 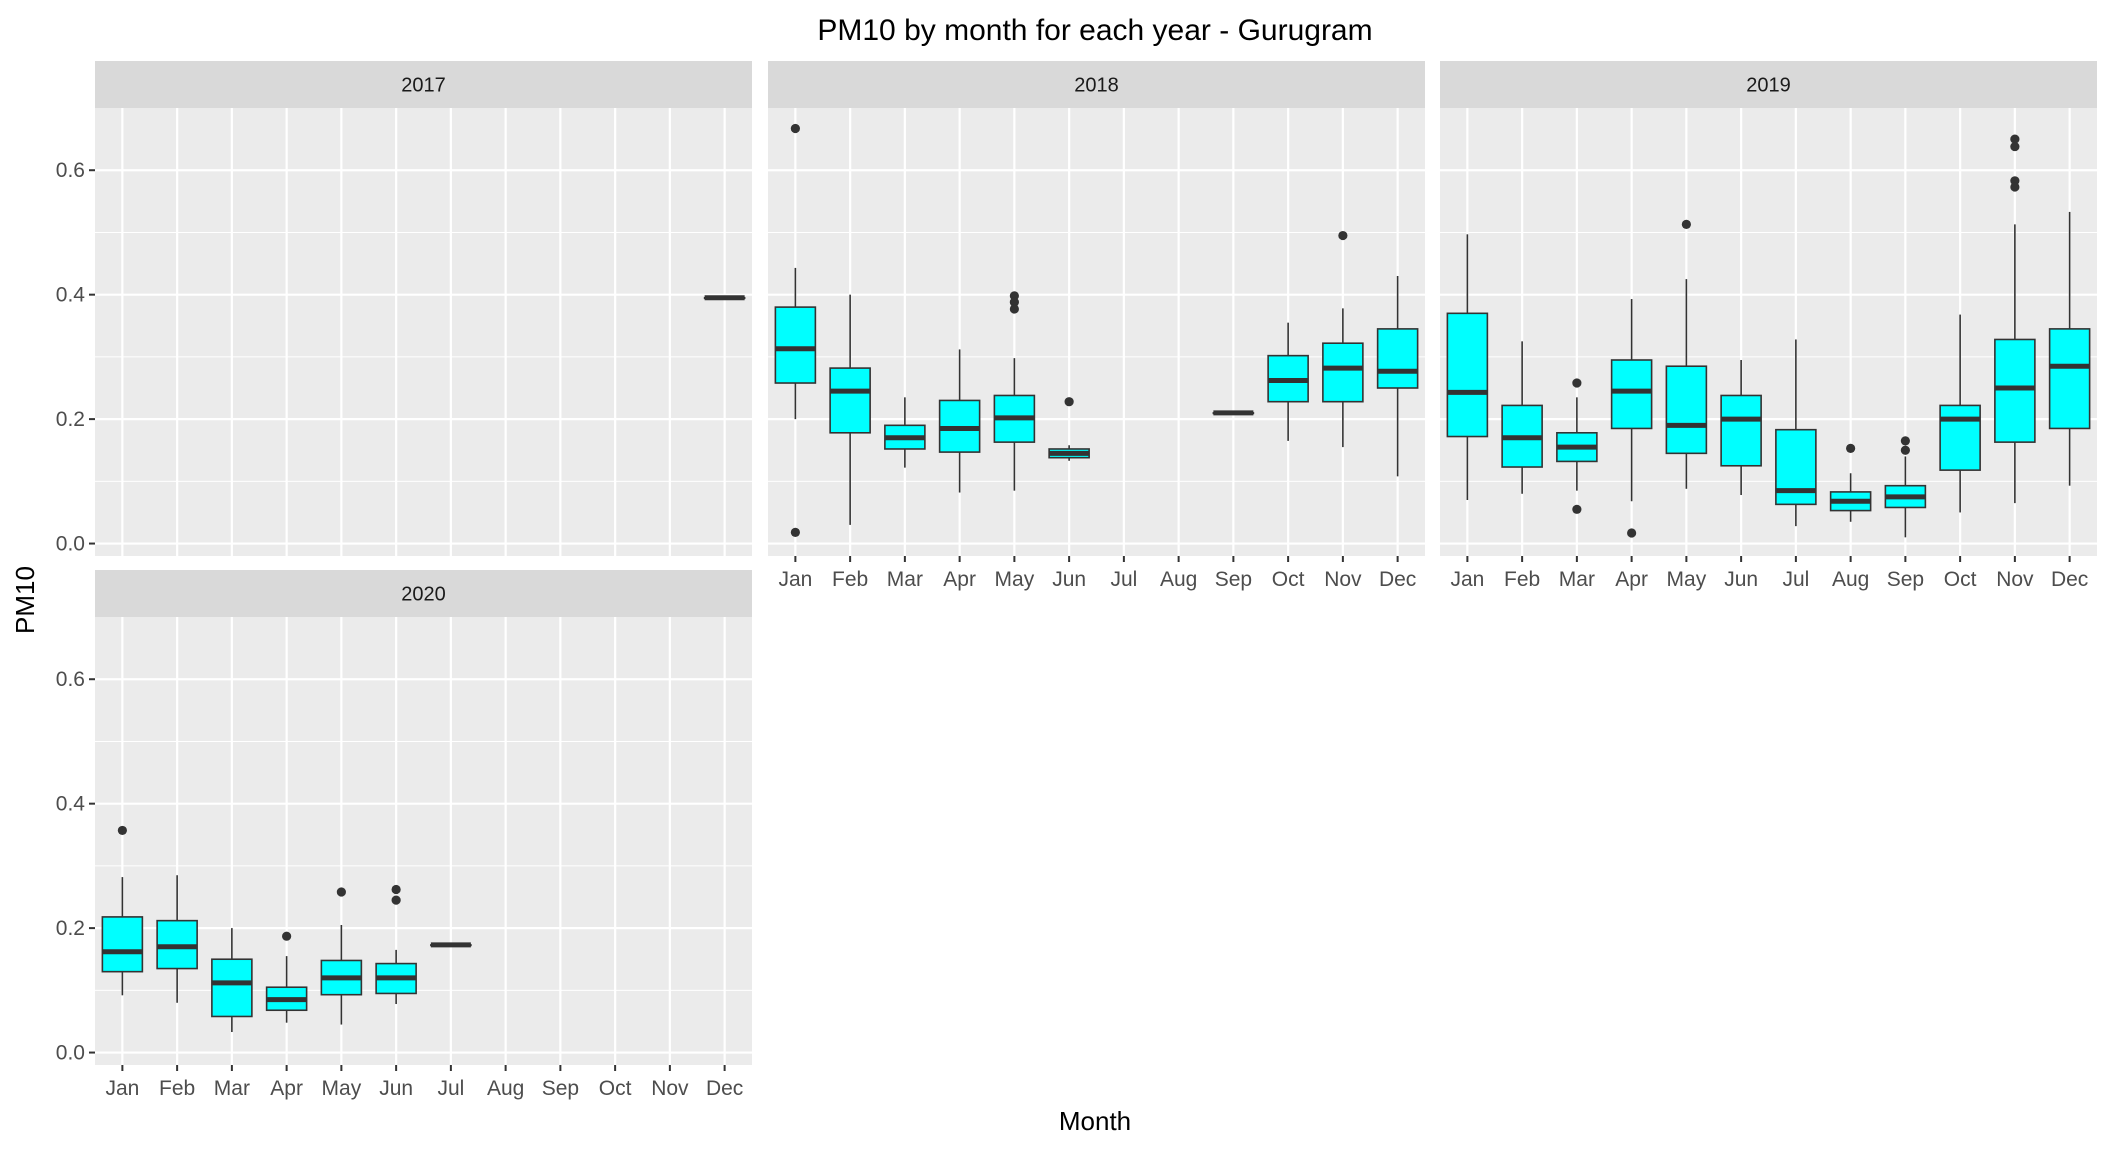 I want to click on boxplot-2020-jul, so click(x=451, y=945).